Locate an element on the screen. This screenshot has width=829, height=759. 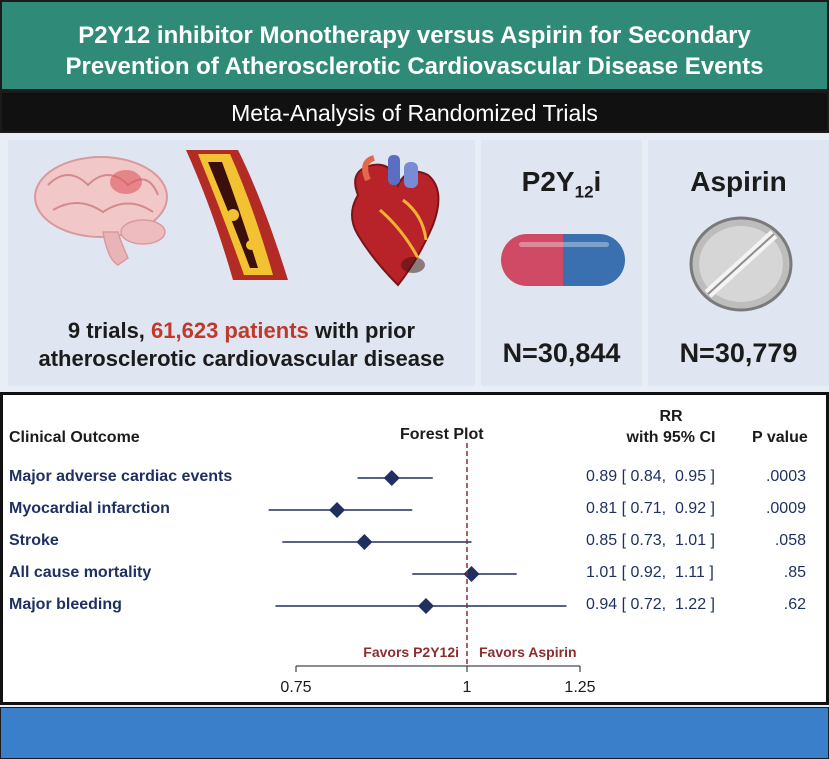
p-value: .058 is located at coordinates (790, 540).